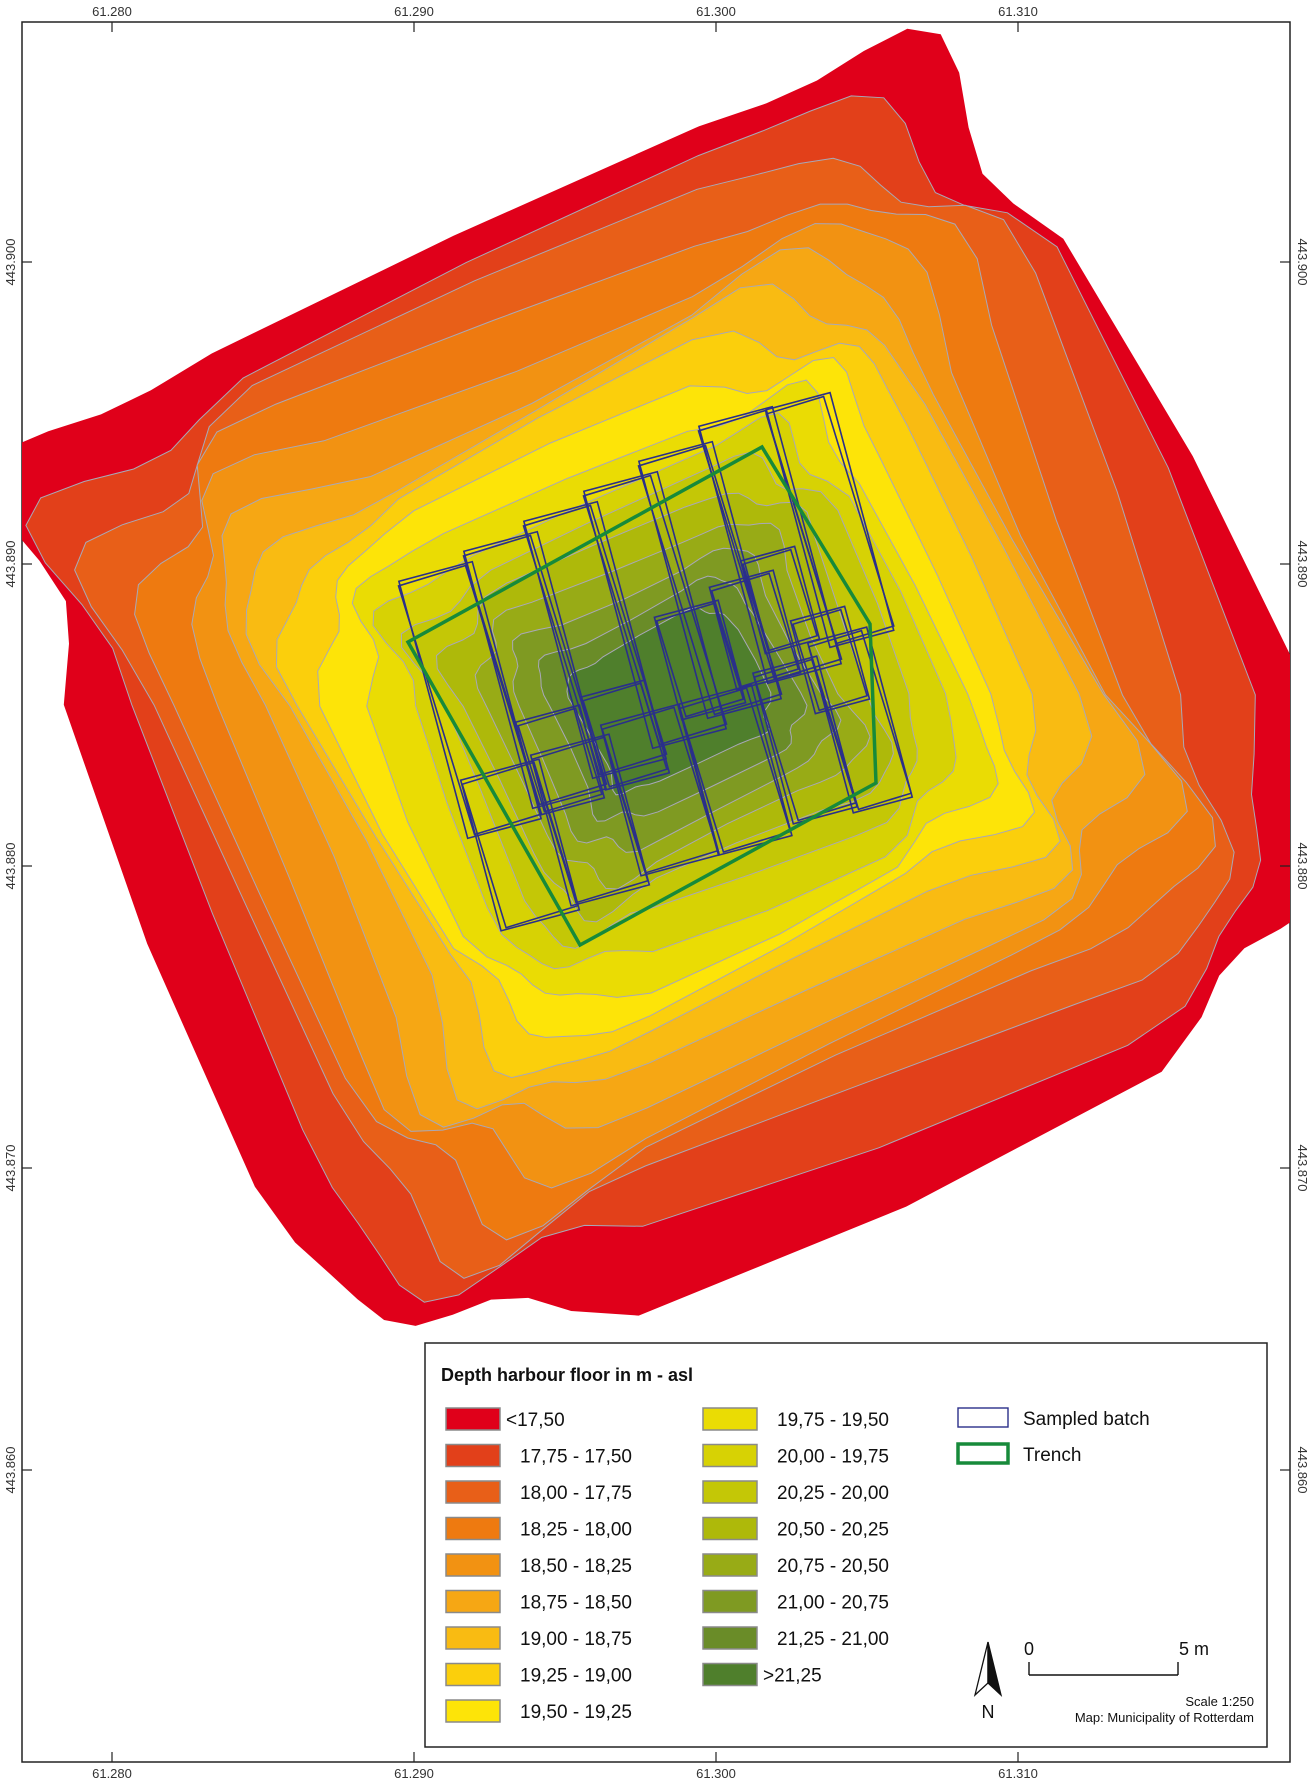  I want to click on sampled-batch-15-edge, so click(700, 660).